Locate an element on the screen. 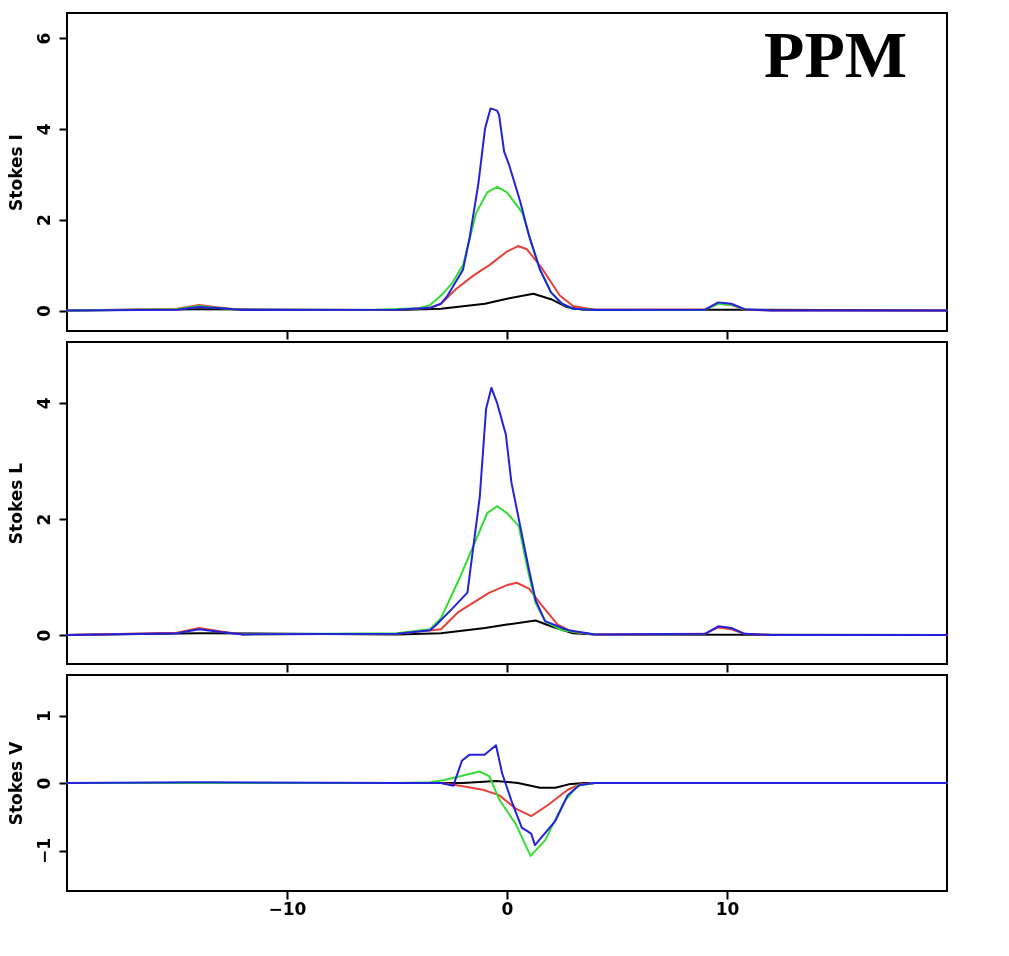  y-axis-title: Stokes I is located at coordinates (15, 172).